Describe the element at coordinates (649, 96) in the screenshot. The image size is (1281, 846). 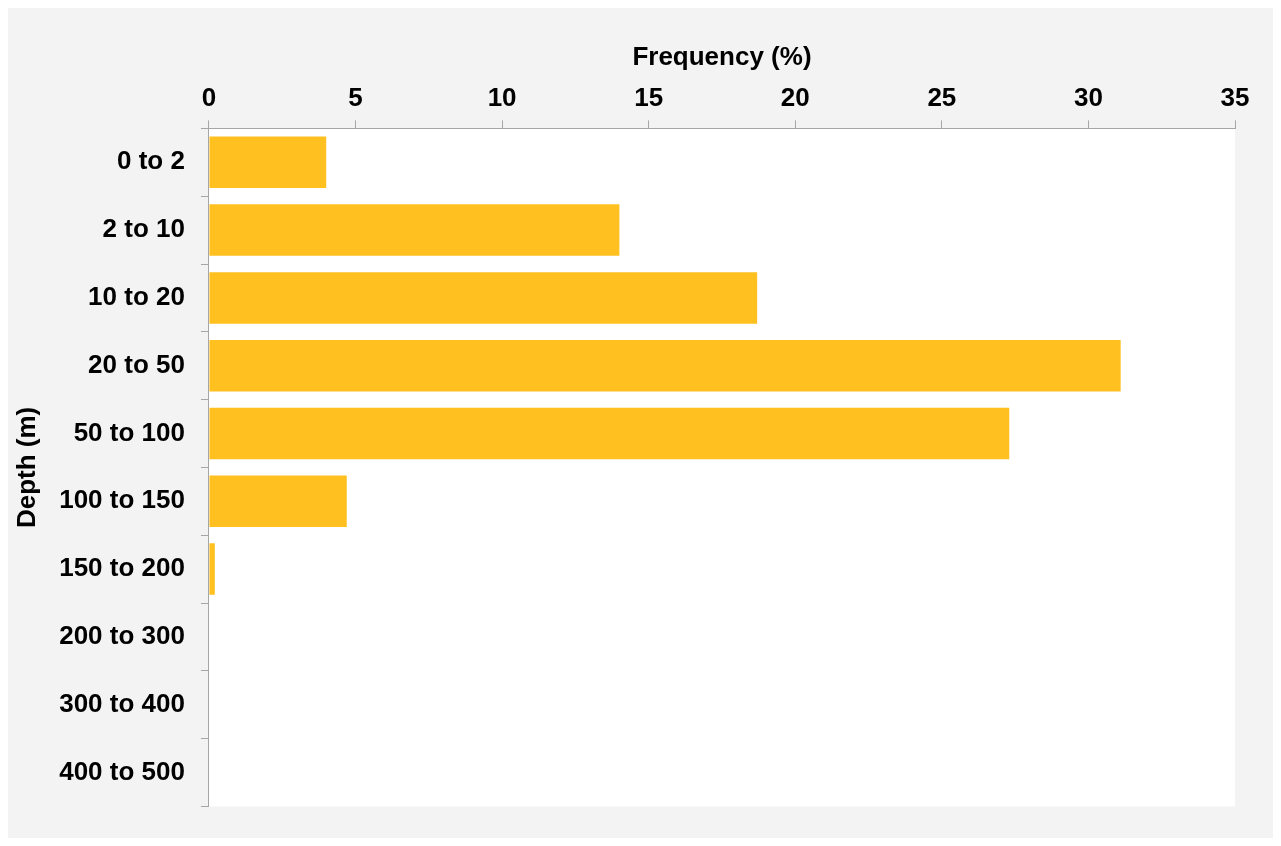
I see `x-tick-label: 15` at that location.